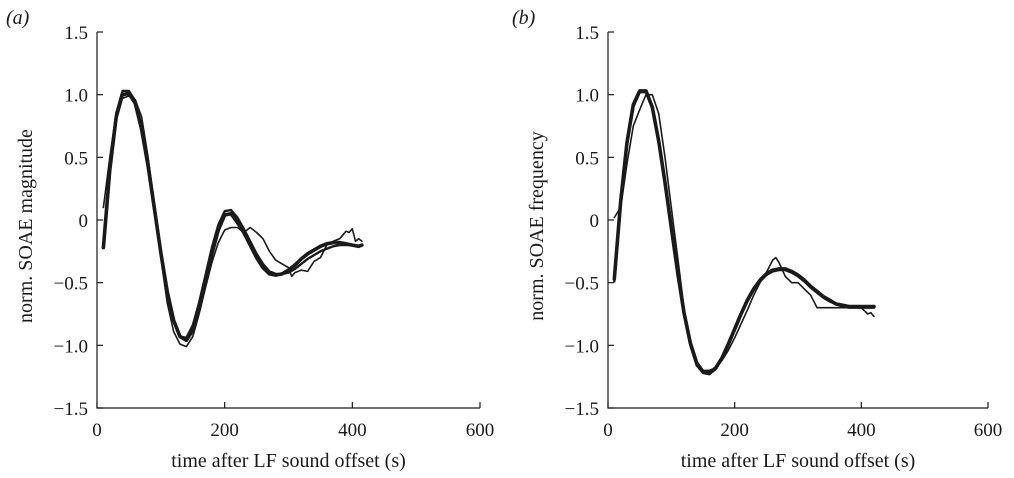 The image size is (1014, 478). Describe the element at coordinates (26, 226) in the screenshot. I see `y-axis-title: norm. SOAE magnitude` at that location.